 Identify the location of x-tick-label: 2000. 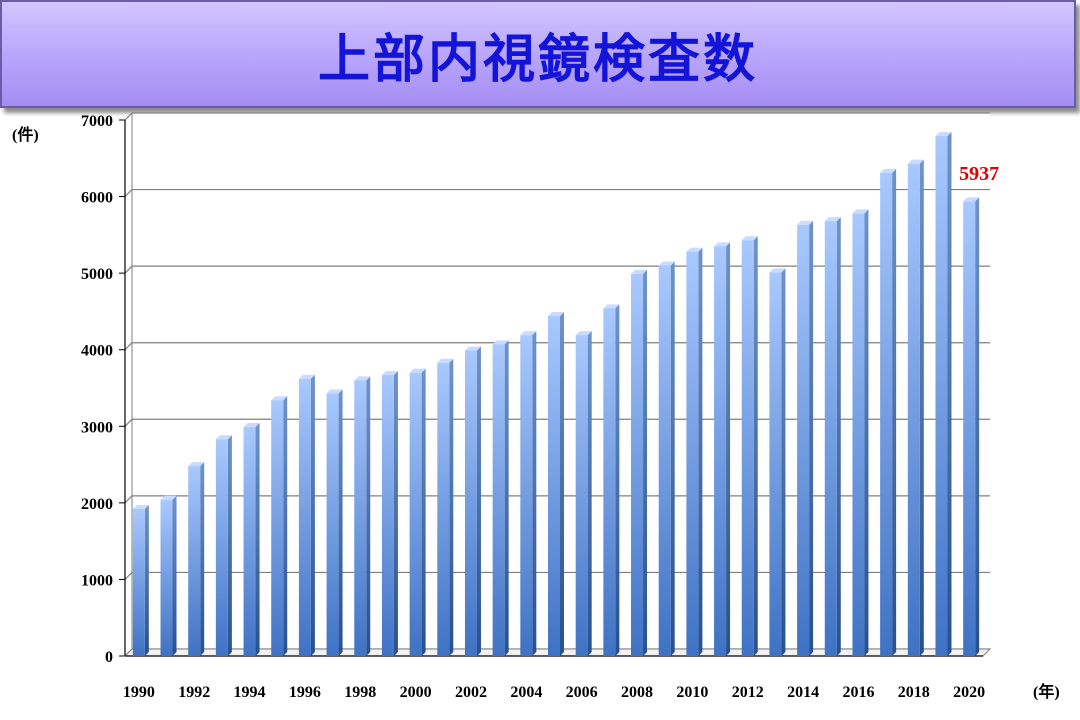
(416, 692).